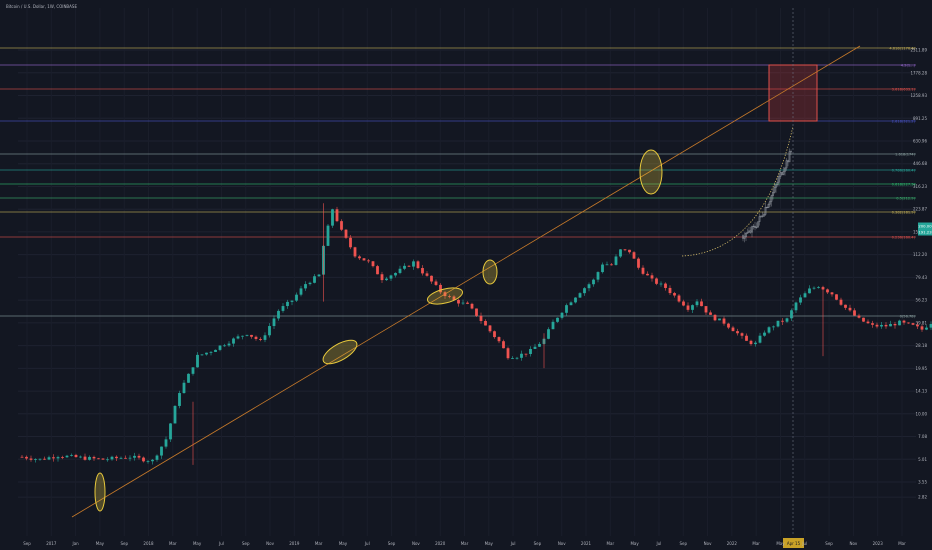 This screenshot has height=550, width=932. What do you see at coordinates (904, 213) in the screenshot?
I see `fib-level-label: 0.382(181.9)` at bounding box center [904, 213].